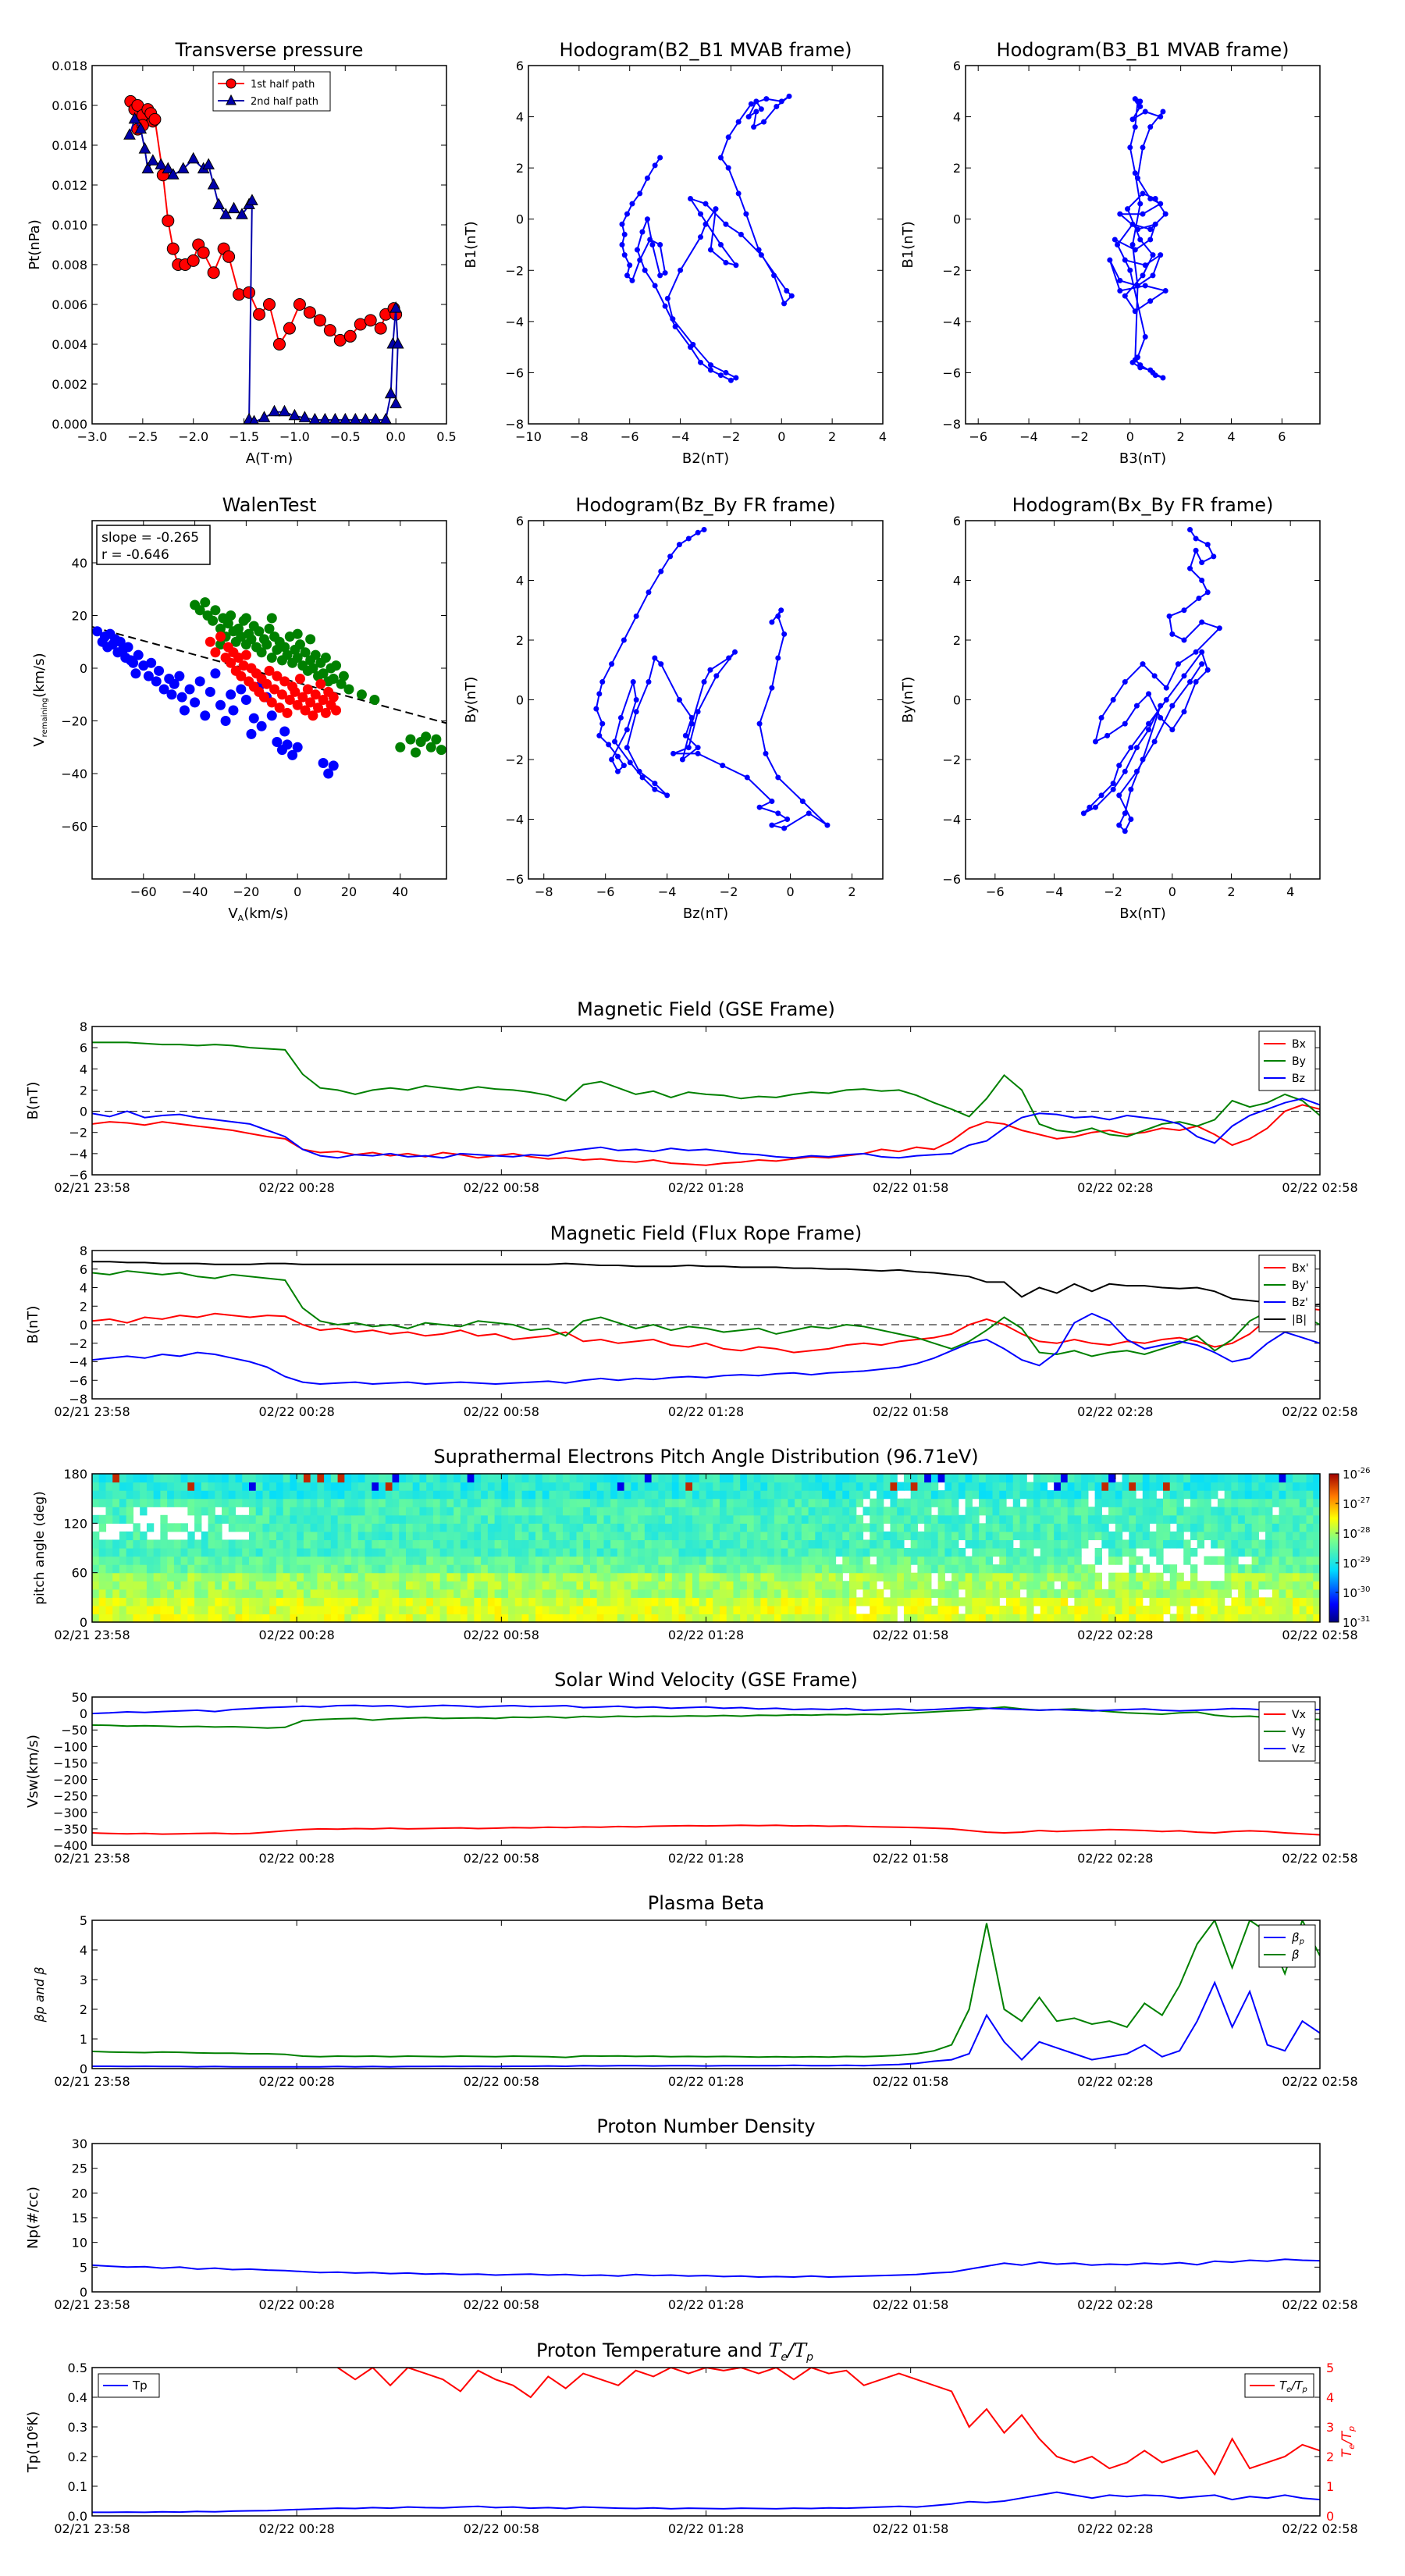 The height and width of the screenshot is (2576, 1405). Describe the element at coordinates (1363, 1560) in the screenshot. I see `colorbar-tick-exp: -29` at that location.